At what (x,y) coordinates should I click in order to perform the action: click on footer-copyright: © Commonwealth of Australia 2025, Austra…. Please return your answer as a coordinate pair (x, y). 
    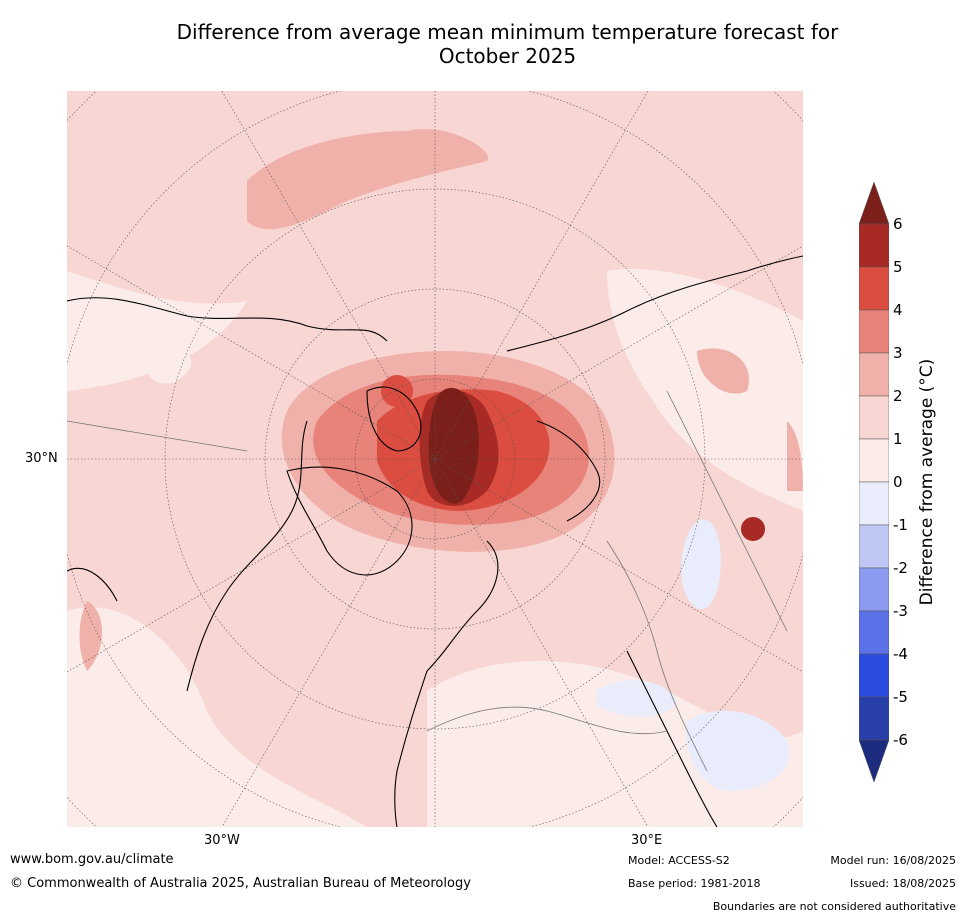
    Looking at the image, I should click on (240, 883).